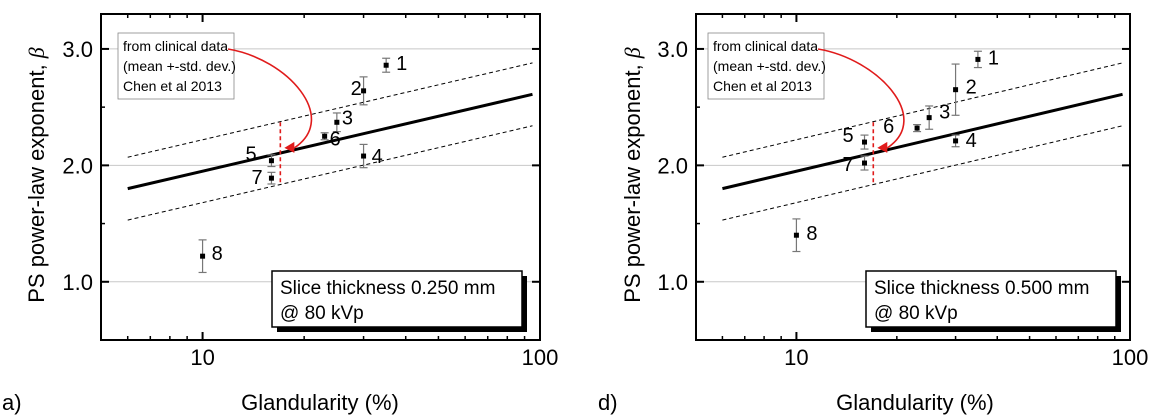  What do you see at coordinates (981, 288) in the screenshot?
I see `legend-text: Slice thickness 0.500 mm` at bounding box center [981, 288].